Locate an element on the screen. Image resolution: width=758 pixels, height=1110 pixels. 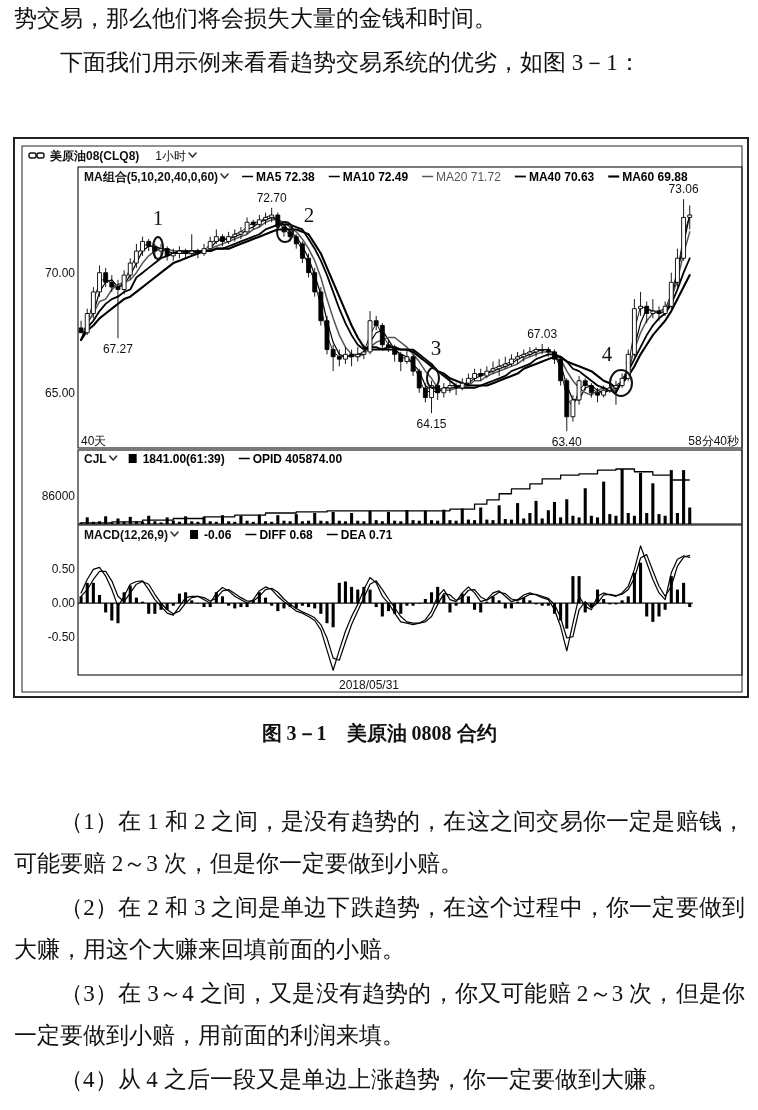
y-tick-label: 70.00 is located at coordinates (60, 272).